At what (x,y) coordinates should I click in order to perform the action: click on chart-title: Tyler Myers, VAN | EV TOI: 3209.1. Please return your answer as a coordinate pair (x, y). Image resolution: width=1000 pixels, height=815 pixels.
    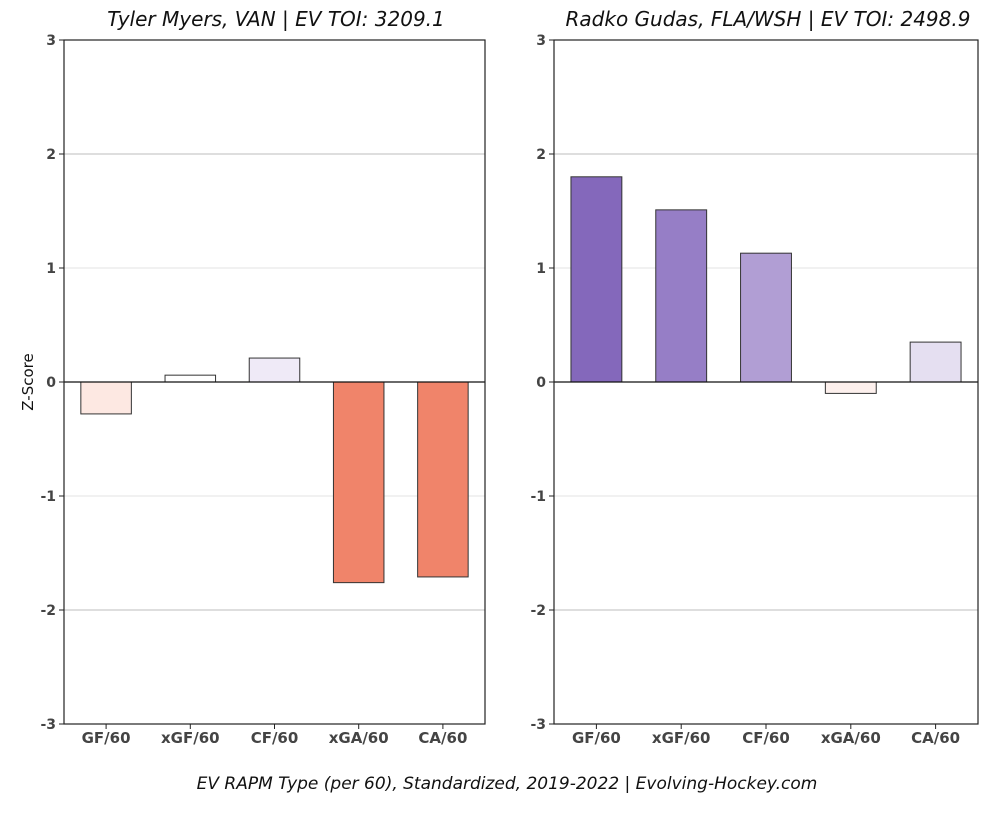
    Looking at the image, I should click on (276, 19).